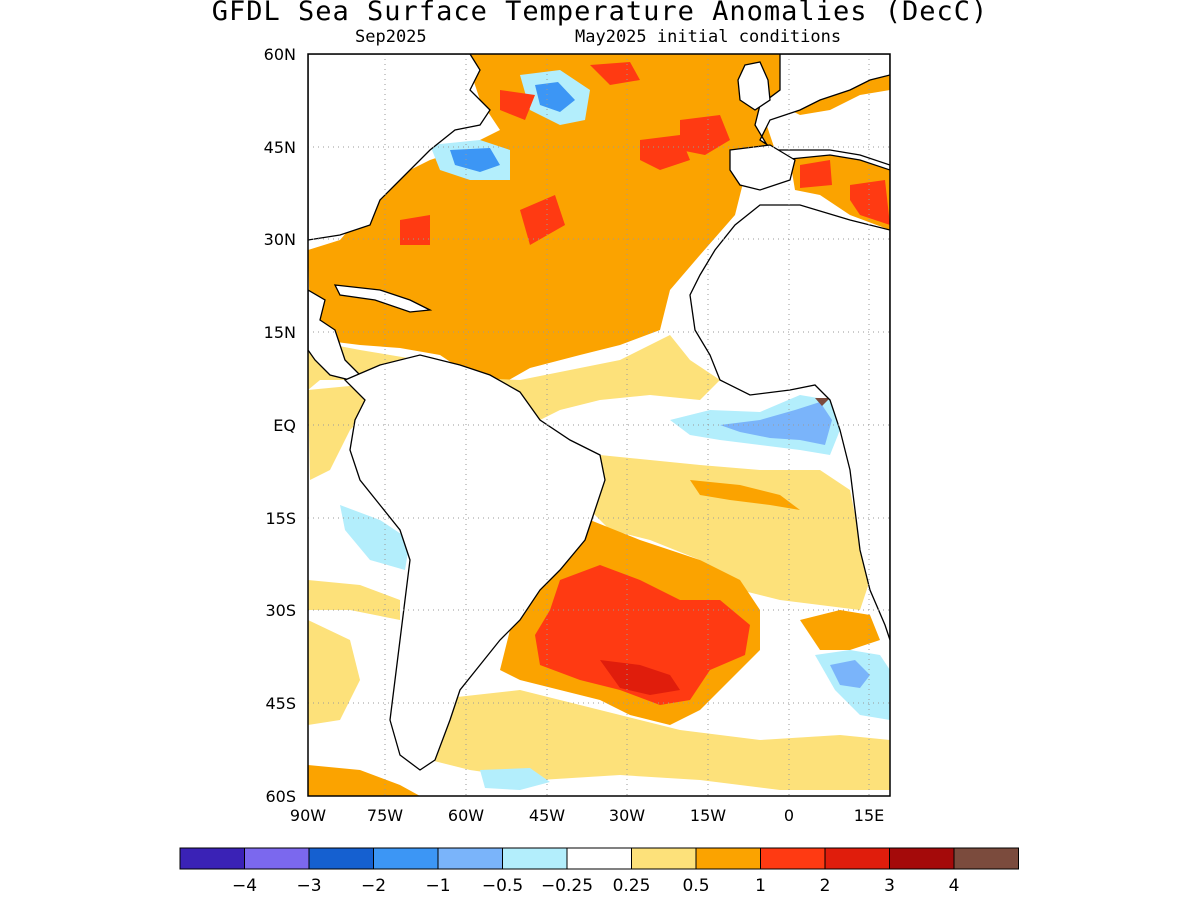 This screenshot has width=1200, height=900. I want to click on s-atlantic-orange-streak, so click(745, 495).